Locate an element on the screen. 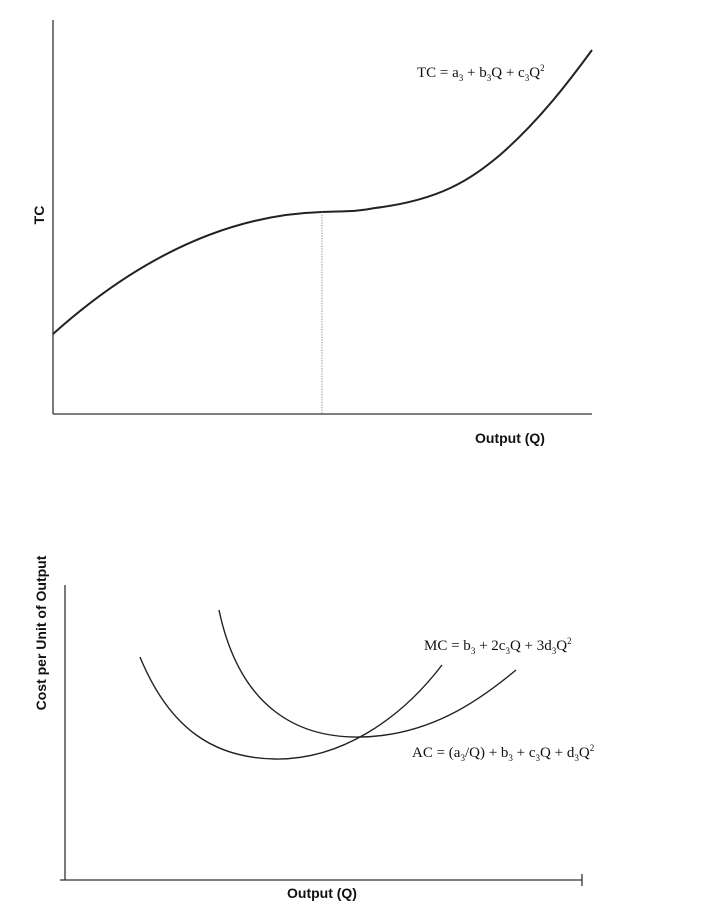 The width and height of the screenshot is (712, 917). ac-equation: AC = (a3/Q) + b3 + c3Q + d3Q2 is located at coordinates (503, 753).